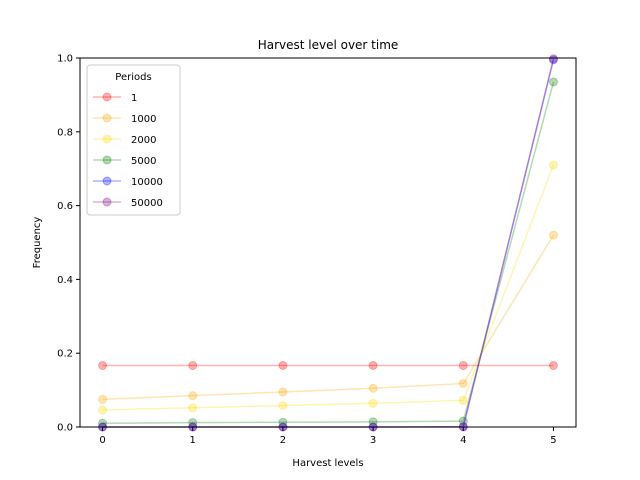  I want to click on legend-entry: 2000, so click(124, 140).